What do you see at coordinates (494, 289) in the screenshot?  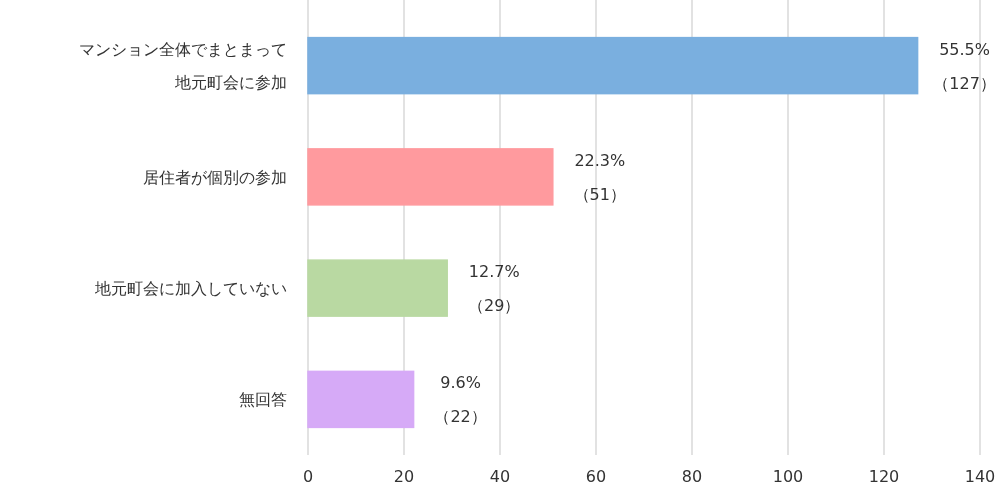 I see `data-label: 12.7% （29）` at bounding box center [494, 289].